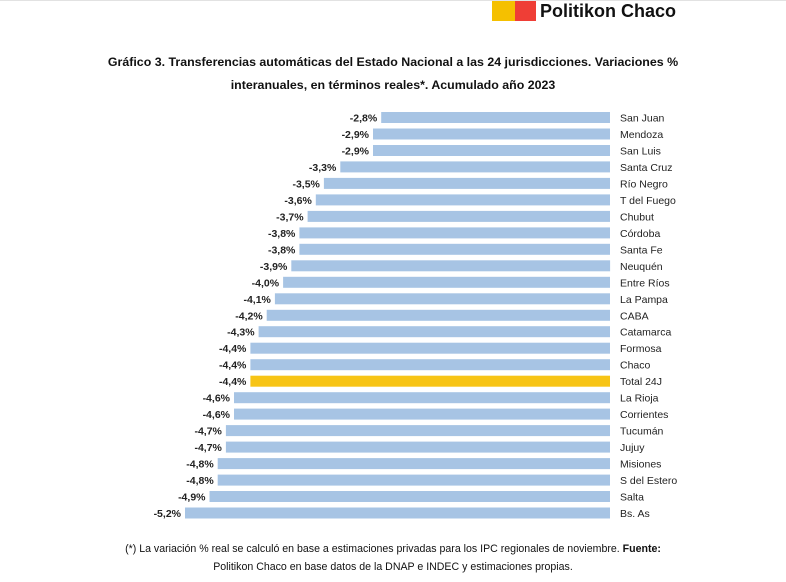 The width and height of the screenshot is (786, 582). I want to click on top-border, so click(393, 4).